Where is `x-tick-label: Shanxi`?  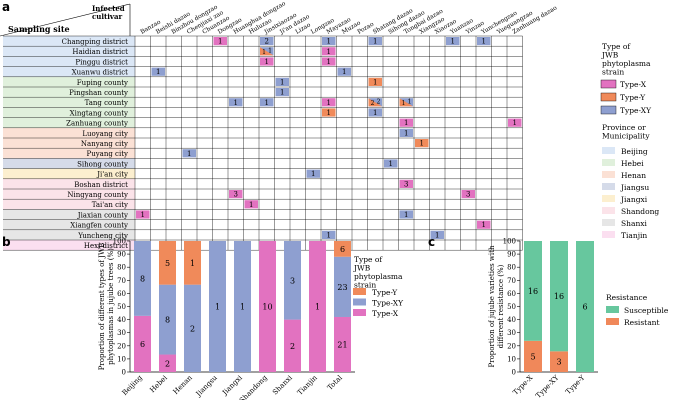
x-tick-label: Shanxi is located at coordinates (282, 384).